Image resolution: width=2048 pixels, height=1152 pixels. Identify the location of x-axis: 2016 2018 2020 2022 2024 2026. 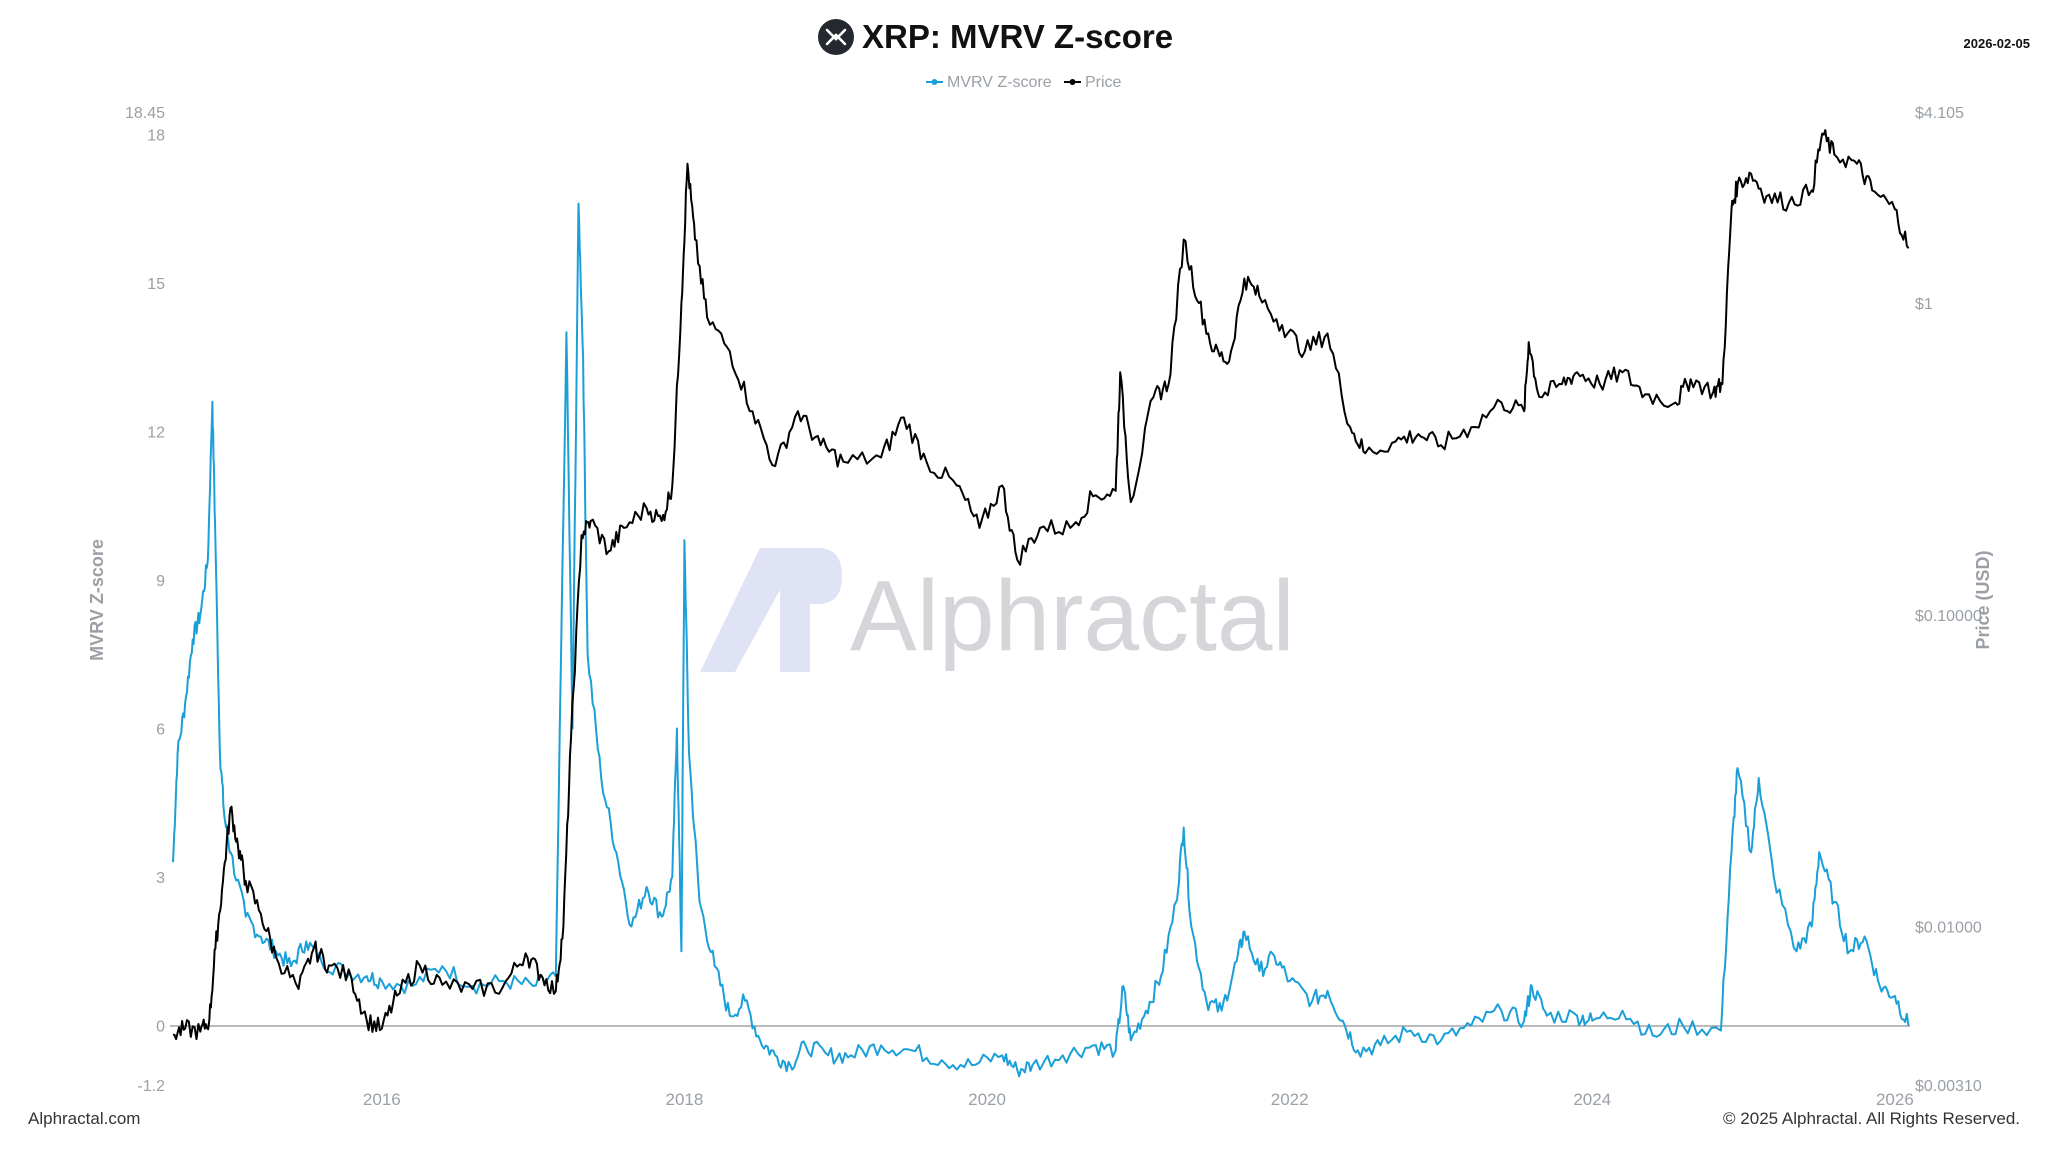
(1138, 1099).